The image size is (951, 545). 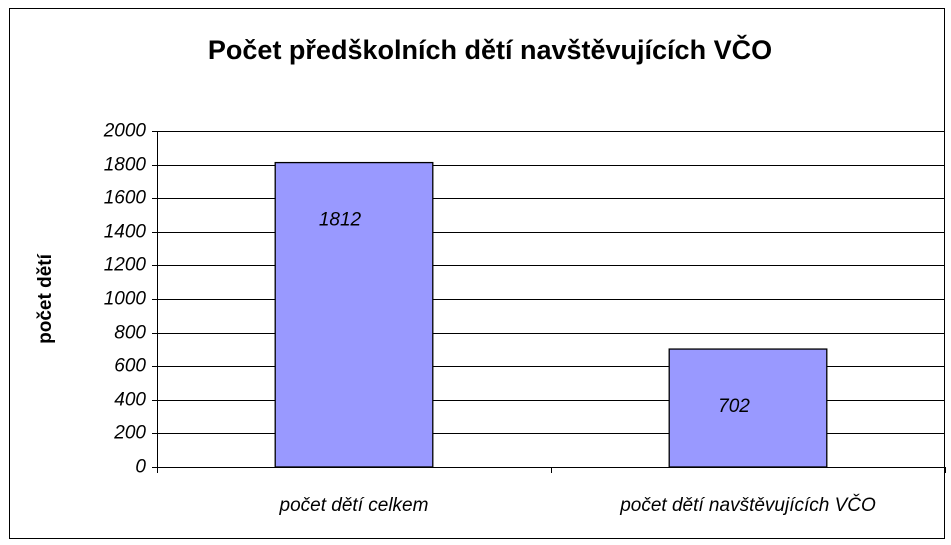 What do you see at coordinates (125, 131) in the screenshot?
I see `y-tick-label: 2000` at bounding box center [125, 131].